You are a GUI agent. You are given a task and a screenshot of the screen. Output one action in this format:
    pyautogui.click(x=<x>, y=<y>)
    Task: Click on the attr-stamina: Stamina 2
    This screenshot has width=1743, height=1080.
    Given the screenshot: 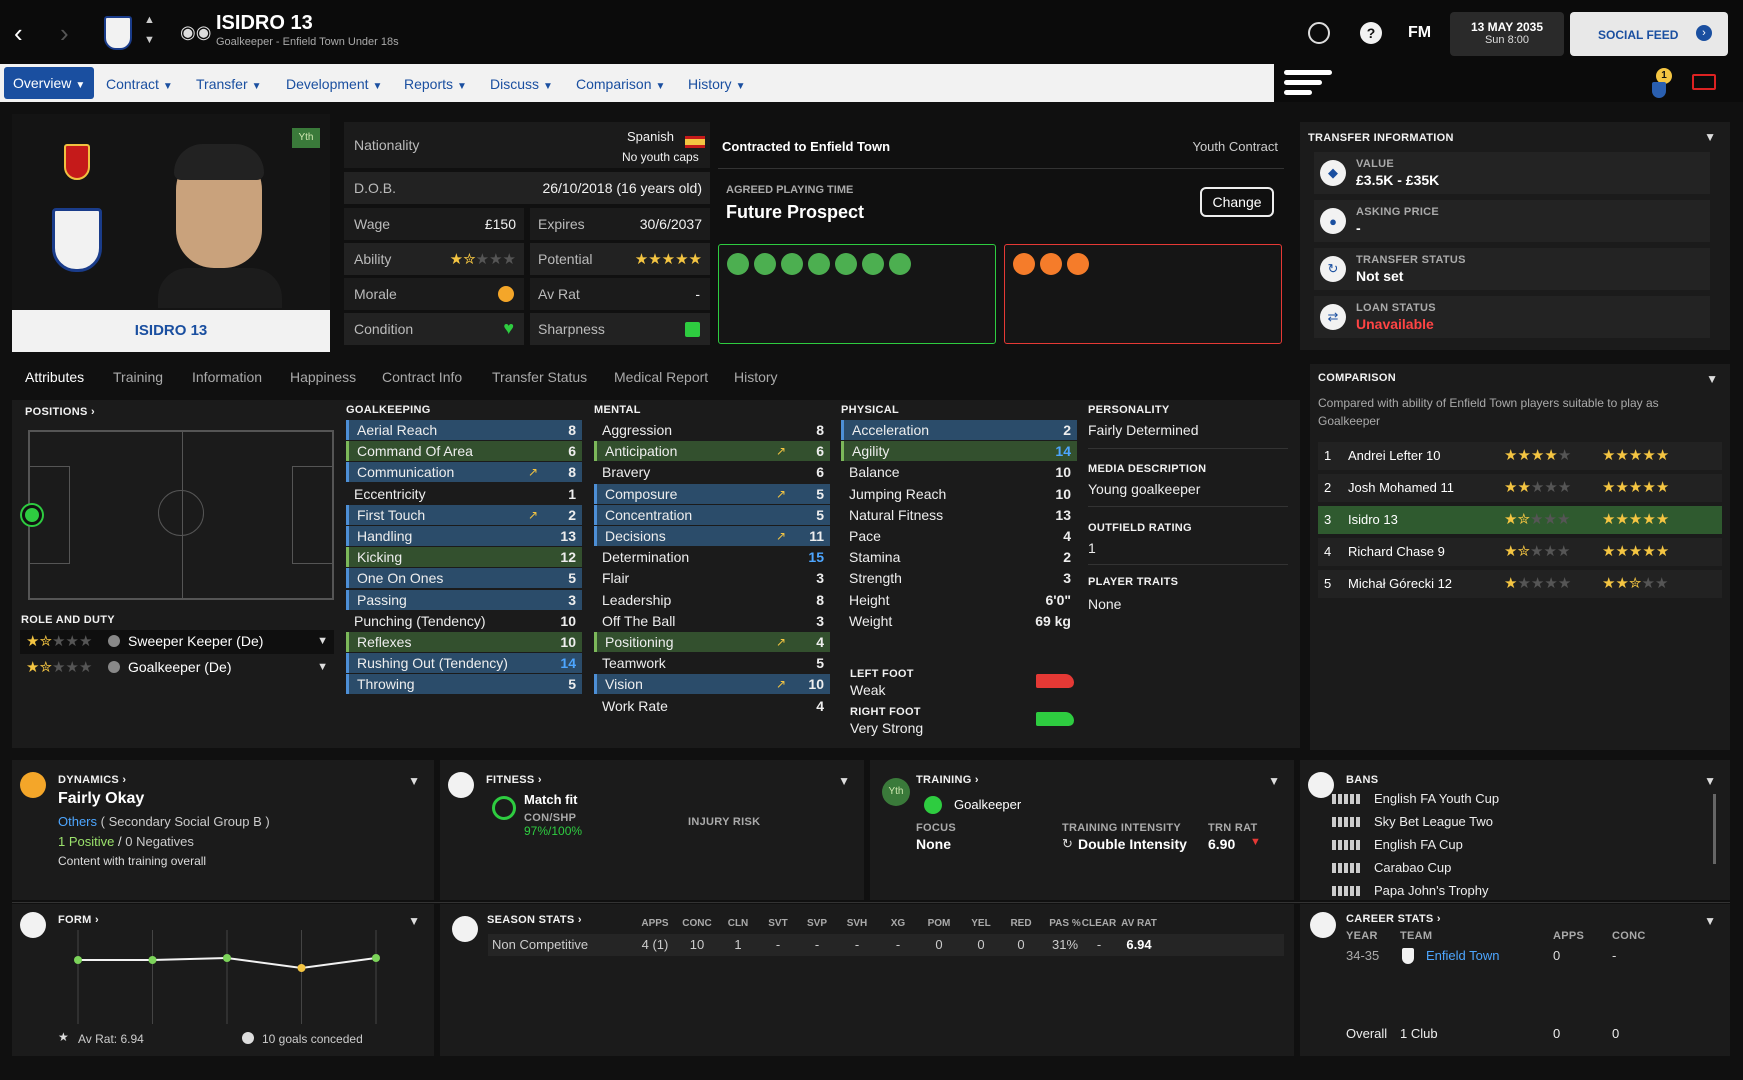 What is the action you would take?
    pyautogui.click(x=959, y=557)
    